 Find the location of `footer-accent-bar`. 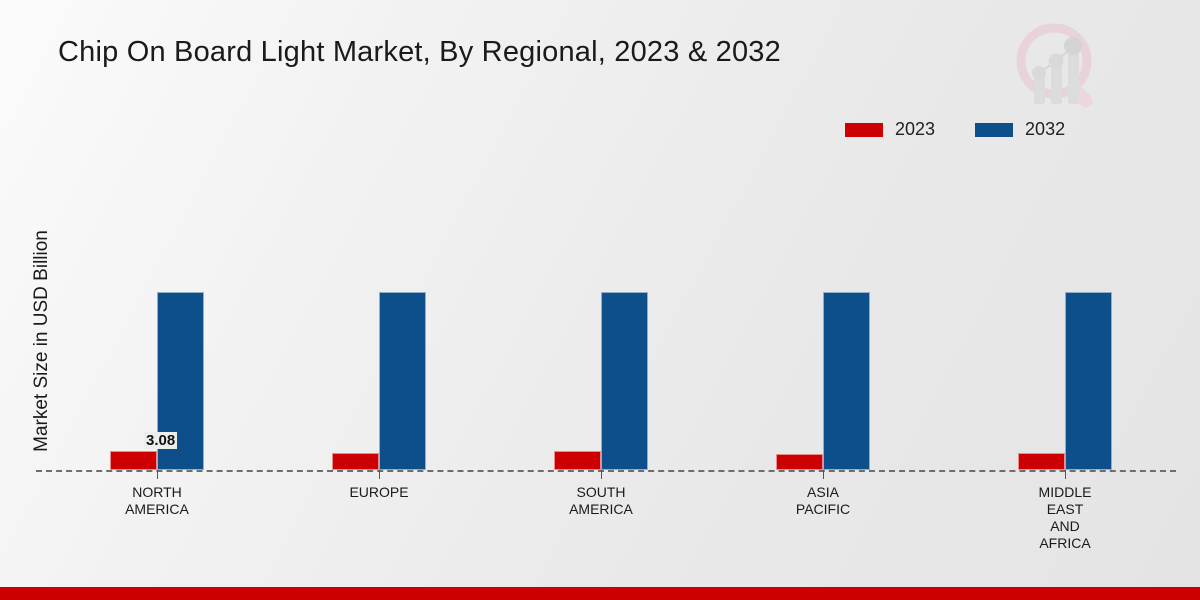

footer-accent-bar is located at coordinates (600, 593).